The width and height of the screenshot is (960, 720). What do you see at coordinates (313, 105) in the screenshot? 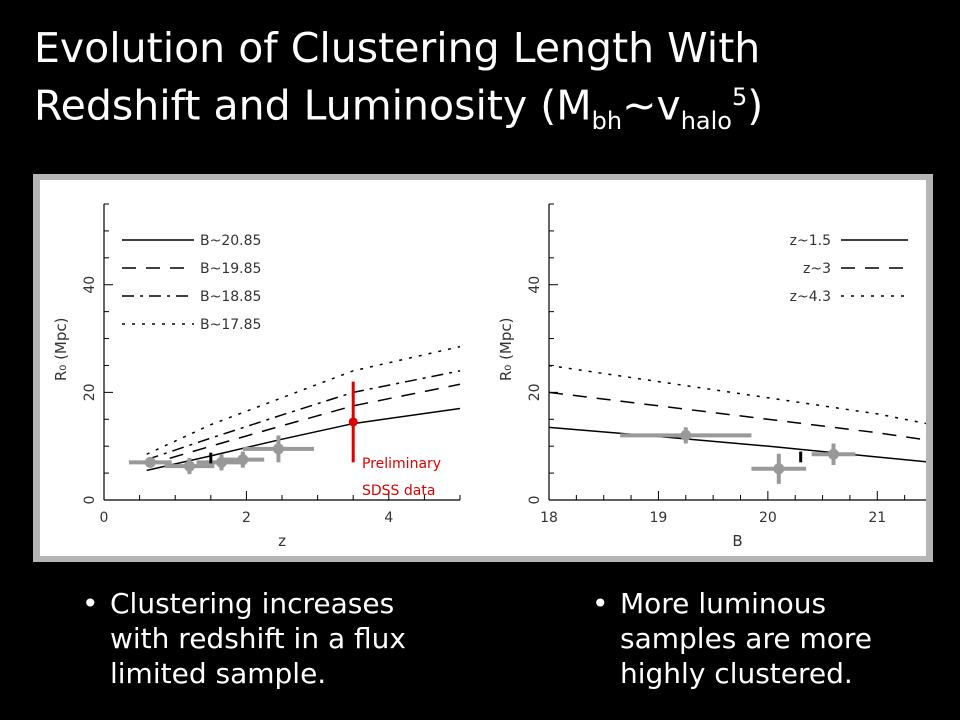
I see `title-line-2-main: Redshift and Luminosity (M` at bounding box center [313, 105].